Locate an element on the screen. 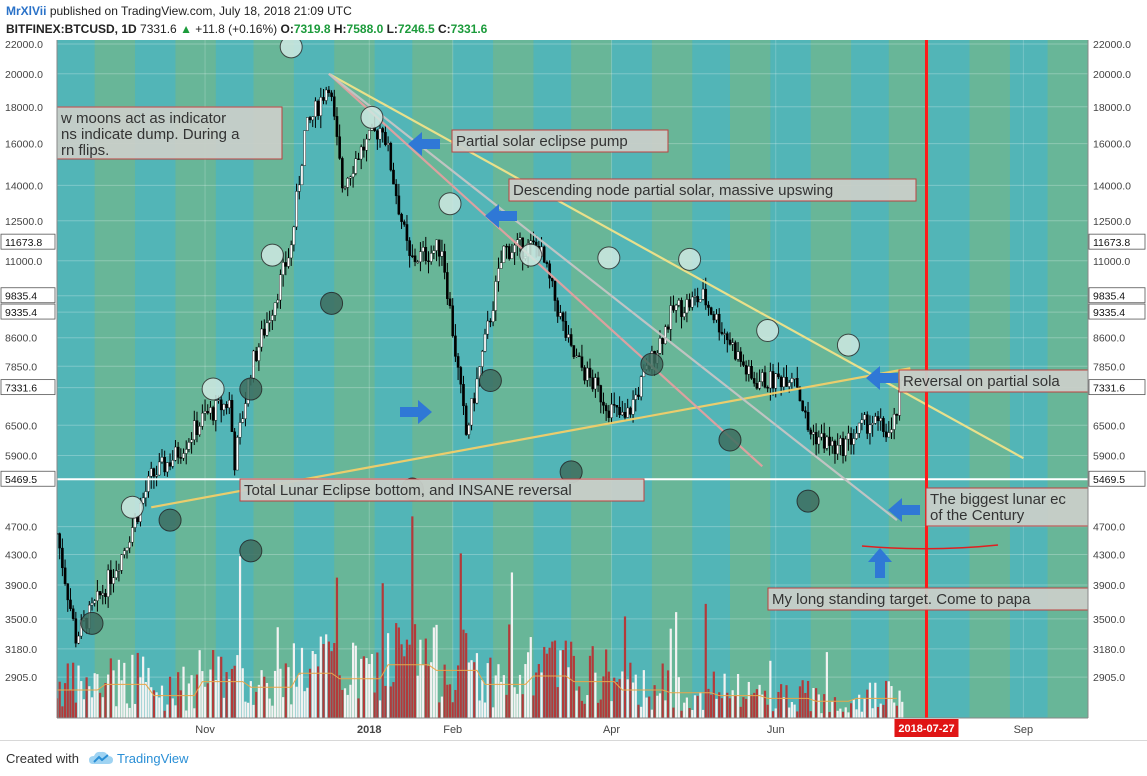  price-tick-left: 4700.0 is located at coordinates (21, 528).